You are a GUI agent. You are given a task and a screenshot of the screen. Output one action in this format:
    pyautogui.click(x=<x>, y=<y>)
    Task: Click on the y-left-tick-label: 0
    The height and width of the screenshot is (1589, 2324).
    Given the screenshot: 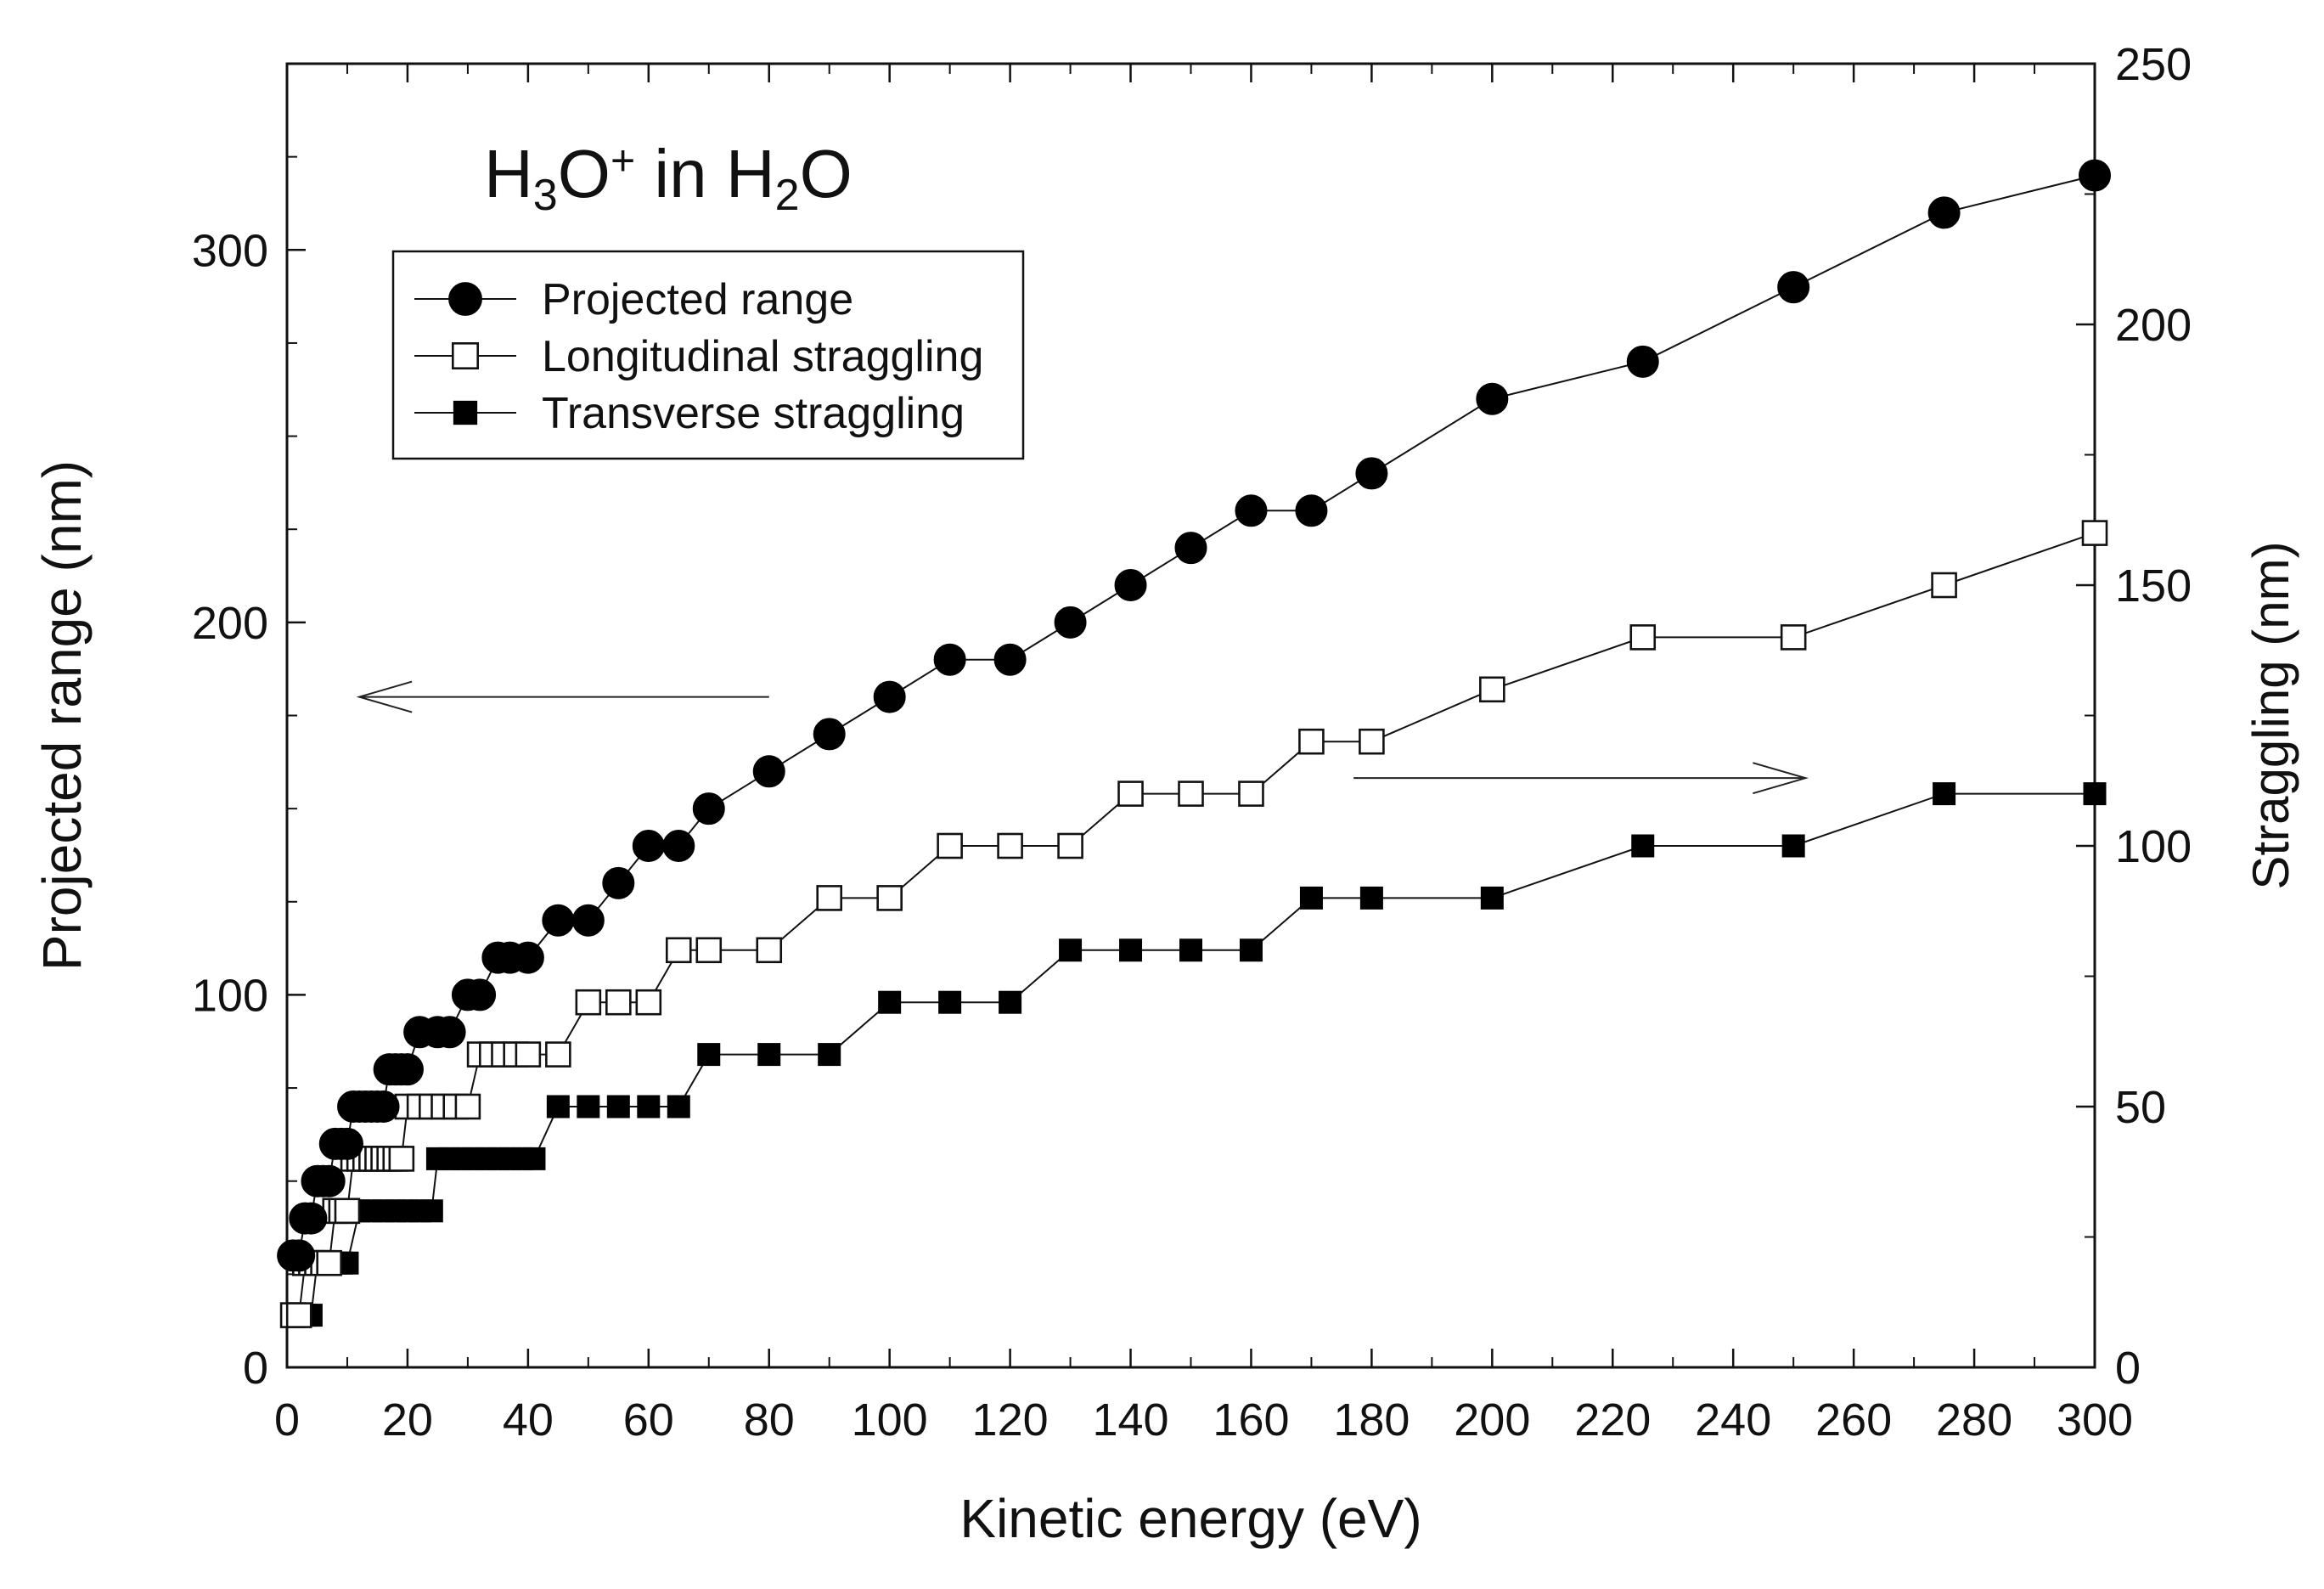 What is the action you would take?
    pyautogui.click(x=255, y=1368)
    